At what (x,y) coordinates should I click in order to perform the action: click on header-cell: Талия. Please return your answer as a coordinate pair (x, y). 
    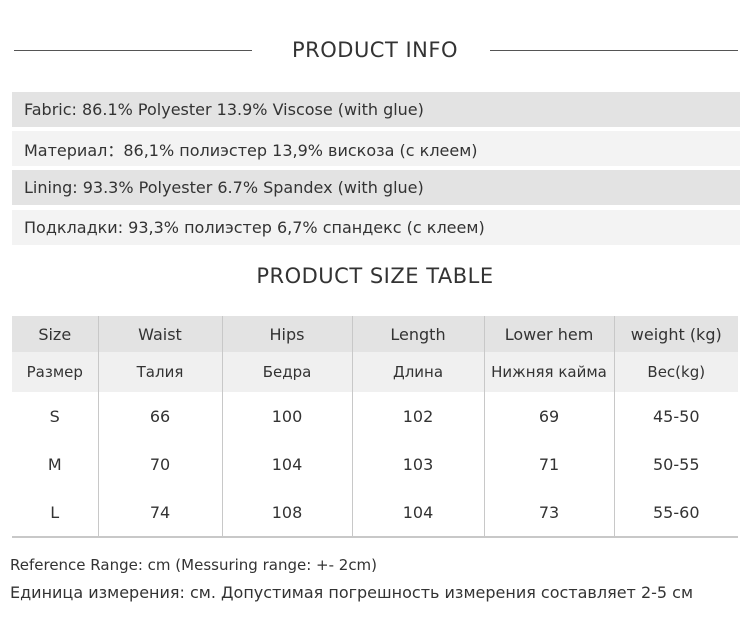
    Looking at the image, I should click on (159, 372).